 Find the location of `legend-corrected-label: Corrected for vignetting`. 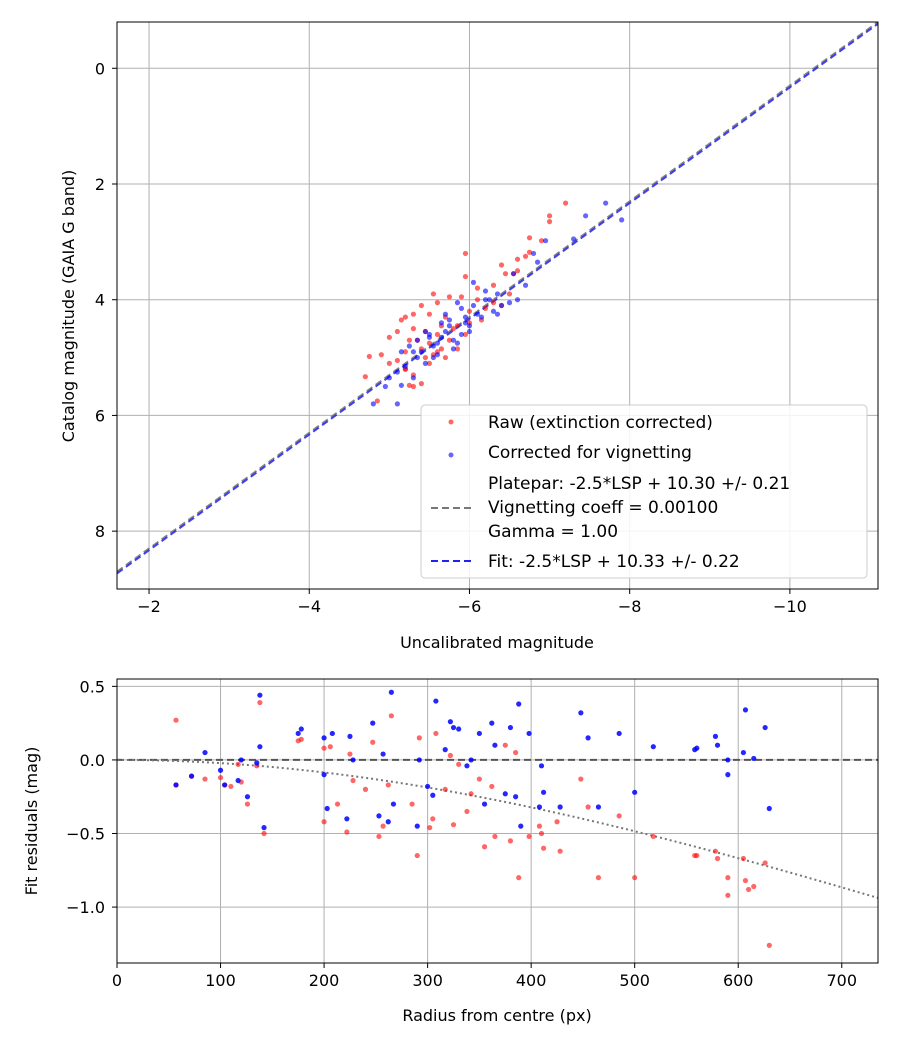

legend-corrected-label: Corrected for vignetting is located at coordinates (590, 453).